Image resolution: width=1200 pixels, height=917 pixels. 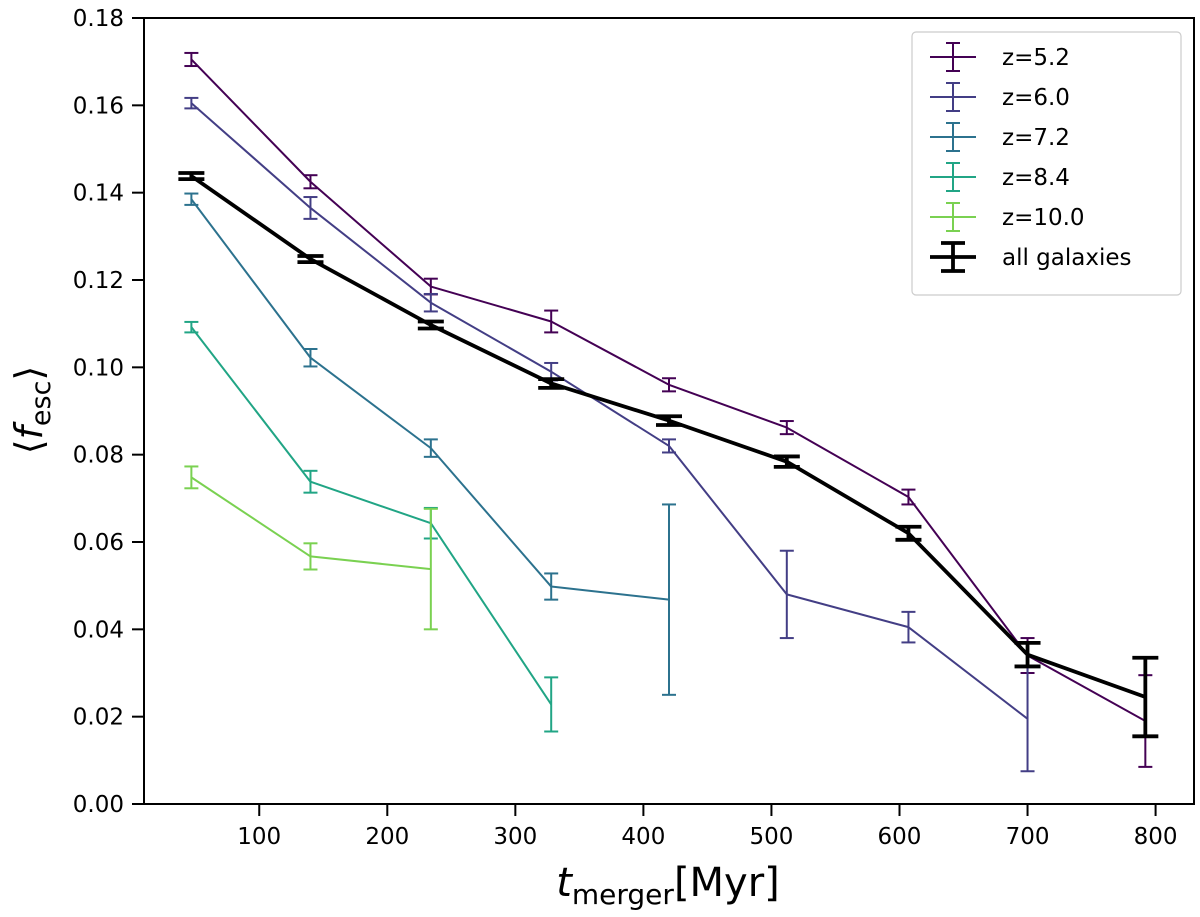 I want to click on x-axis-label: tmerger[Myr], so click(x=668, y=885).